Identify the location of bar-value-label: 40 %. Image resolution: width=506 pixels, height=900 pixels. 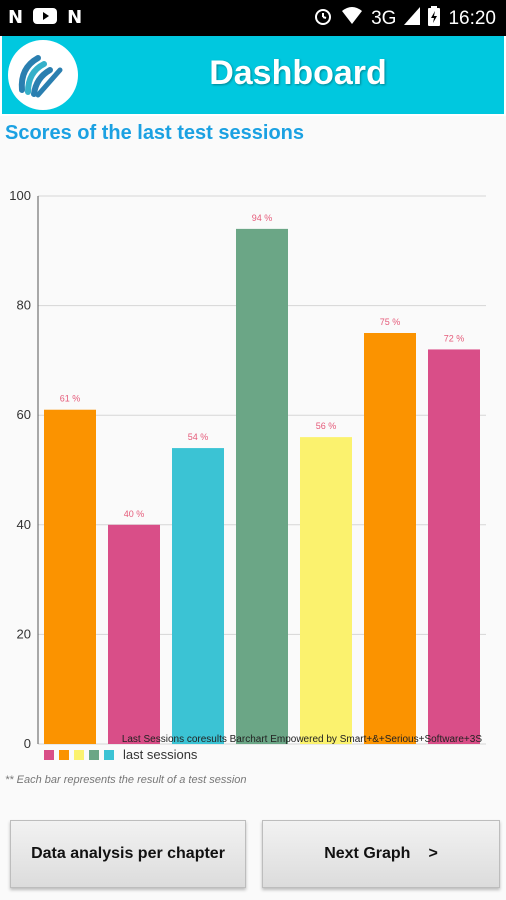
(134, 514).